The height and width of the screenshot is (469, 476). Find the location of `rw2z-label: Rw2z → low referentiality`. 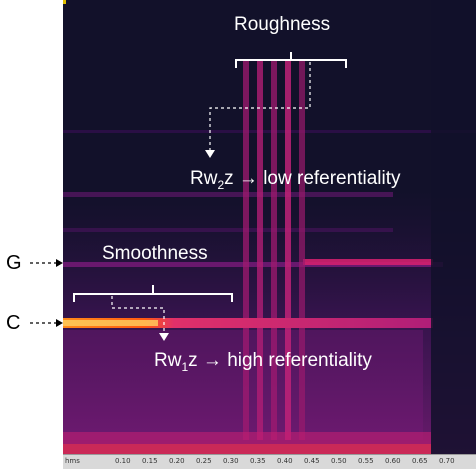

rw2z-label: Rw2z → low referentiality is located at coordinates (295, 180).